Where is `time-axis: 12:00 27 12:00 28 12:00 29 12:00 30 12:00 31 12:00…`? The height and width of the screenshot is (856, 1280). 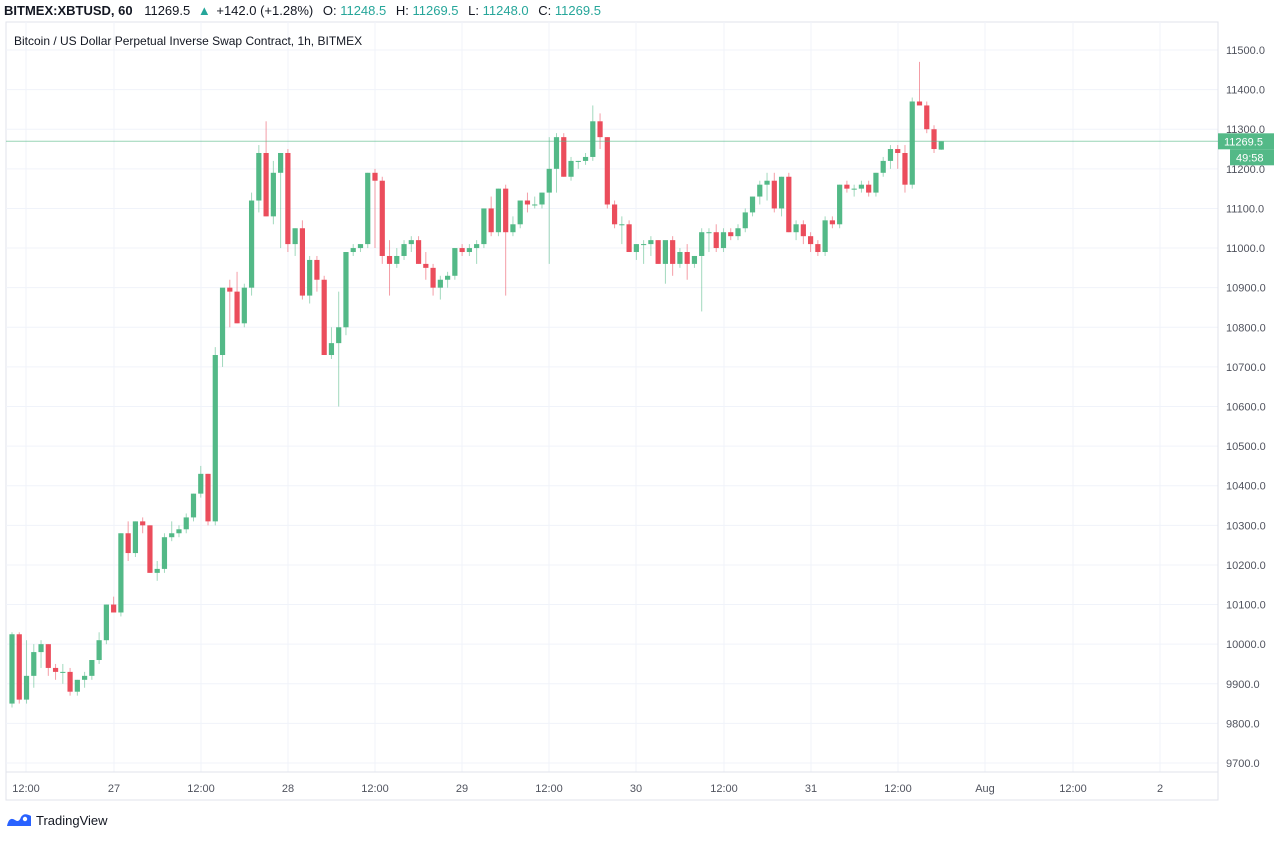
time-axis: 12:00 27 12:00 28 12:00 29 12:00 30 12:00 31 12:00… is located at coordinates (587, 789).